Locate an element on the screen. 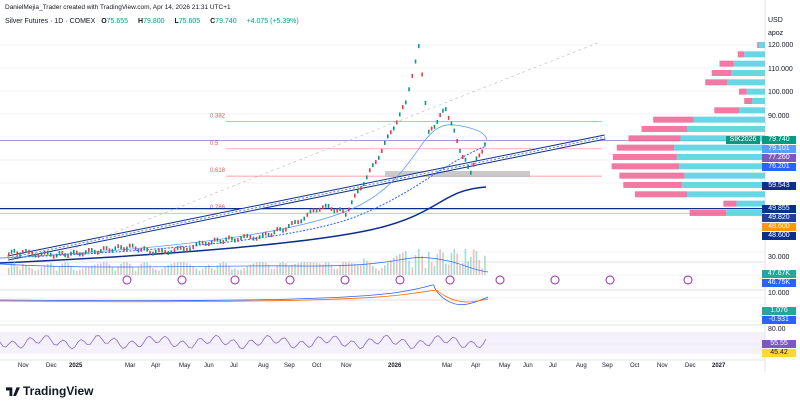 The height and width of the screenshot is (406, 800). rsi-band is located at coordinates (382, 343).